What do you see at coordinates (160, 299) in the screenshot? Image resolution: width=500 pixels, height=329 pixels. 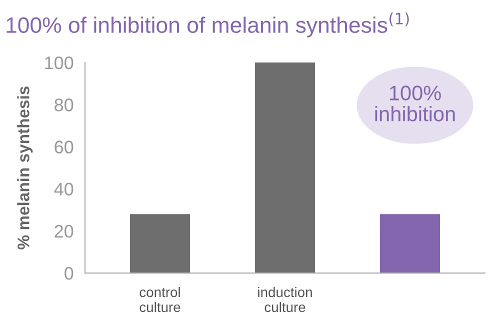 I see `x-tick-label: control culture` at bounding box center [160, 299].